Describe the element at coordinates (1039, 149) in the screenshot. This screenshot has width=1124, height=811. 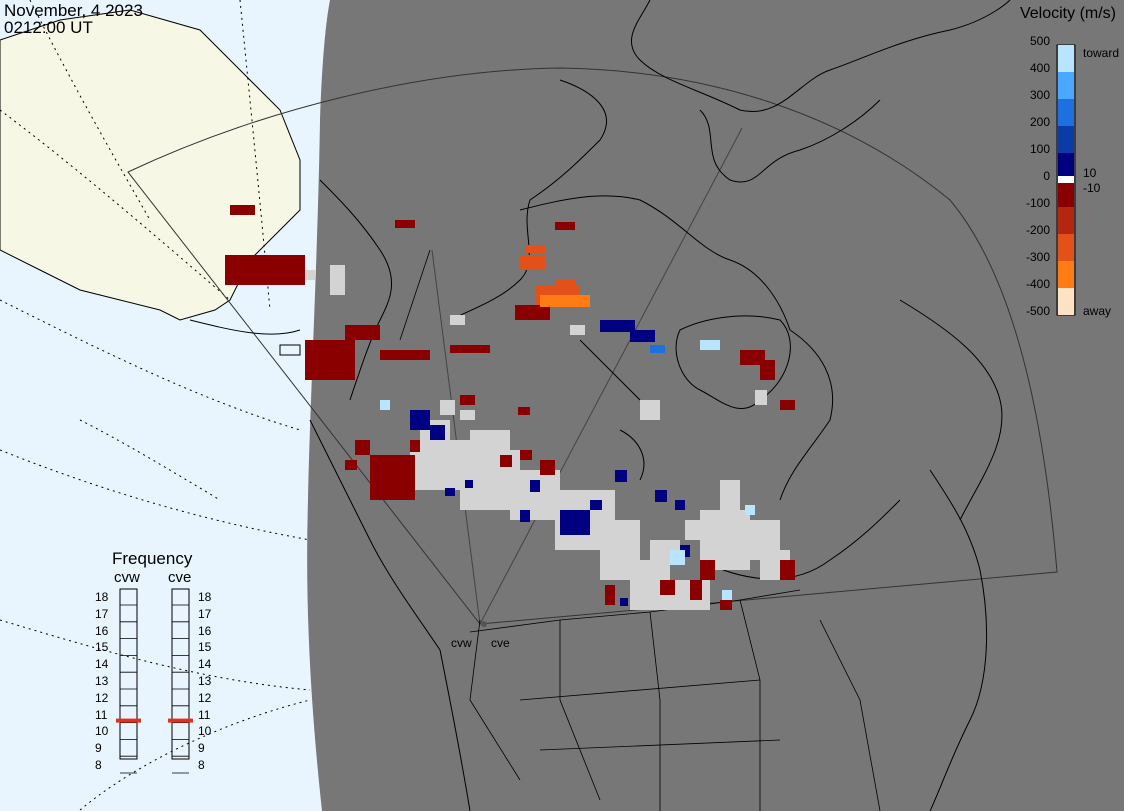
I see `colorbar-tick-label: 100` at that location.